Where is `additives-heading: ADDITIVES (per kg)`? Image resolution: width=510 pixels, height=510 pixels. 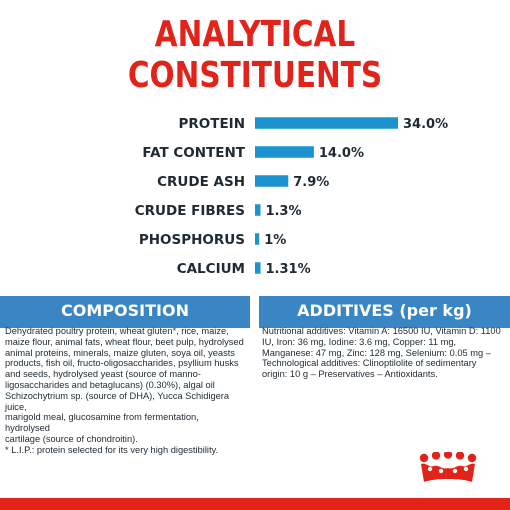
additives-heading: ADDITIVES (per kg) is located at coordinates (384, 310).